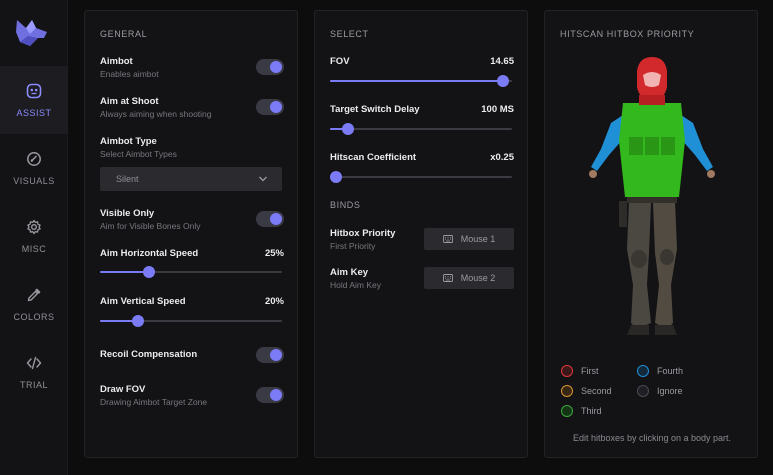 This screenshot has width=773, height=475. I want to click on aim-key-label: Aim Key, so click(349, 272).